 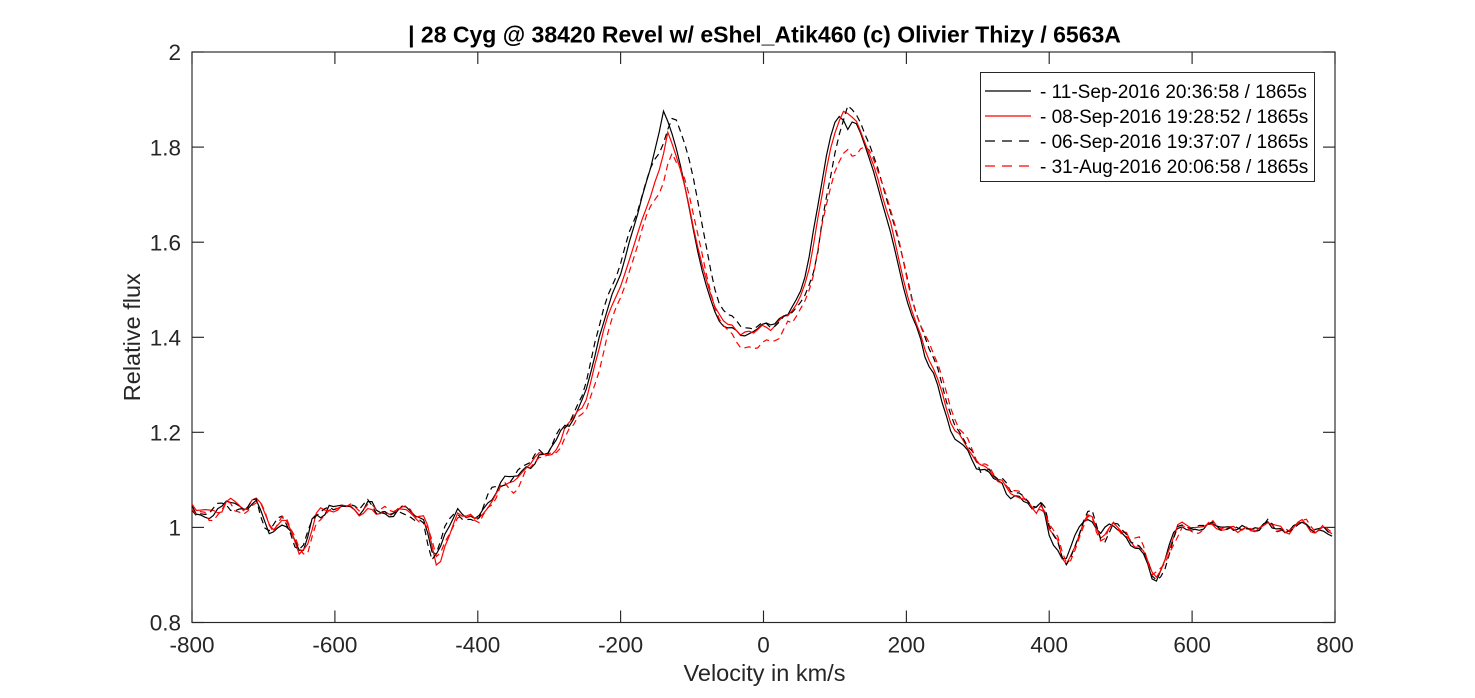 What do you see at coordinates (191, 645) in the screenshot?
I see `svg-text: -800` at bounding box center [191, 645].